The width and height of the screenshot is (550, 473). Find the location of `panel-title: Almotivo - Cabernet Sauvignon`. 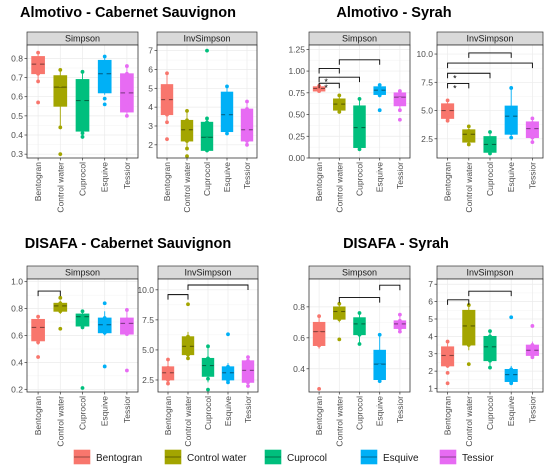

panel-title: Almotivo - Cabernet Sauvignon is located at coordinates (128, 13).